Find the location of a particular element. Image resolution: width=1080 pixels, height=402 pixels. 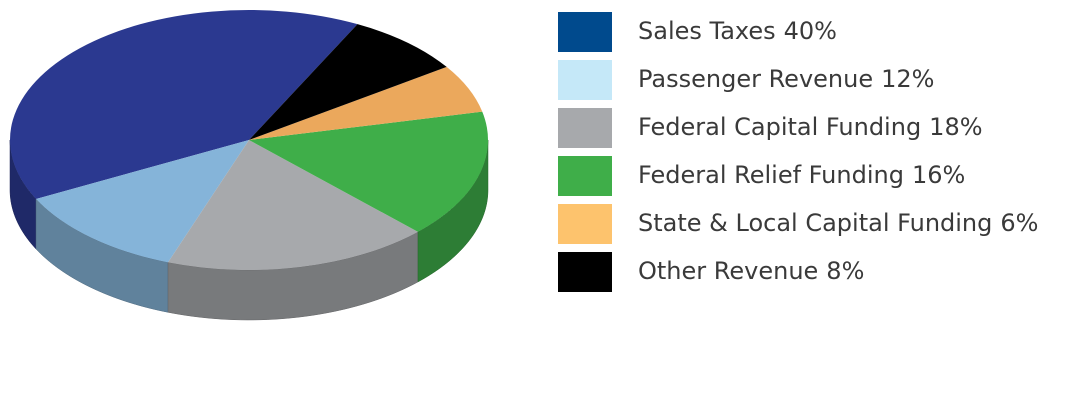

legend-label: Sales Taxes 40% is located at coordinates (737, 31).